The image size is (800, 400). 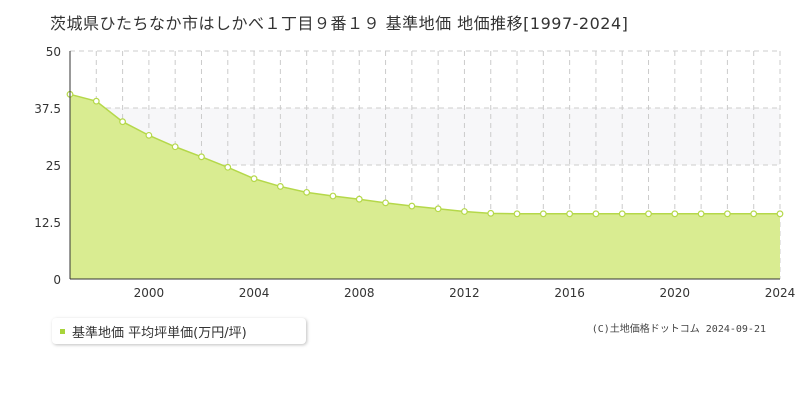 What do you see at coordinates (675, 293) in the screenshot?
I see `x-tick-label: 2020` at bounding box center [675, 293].